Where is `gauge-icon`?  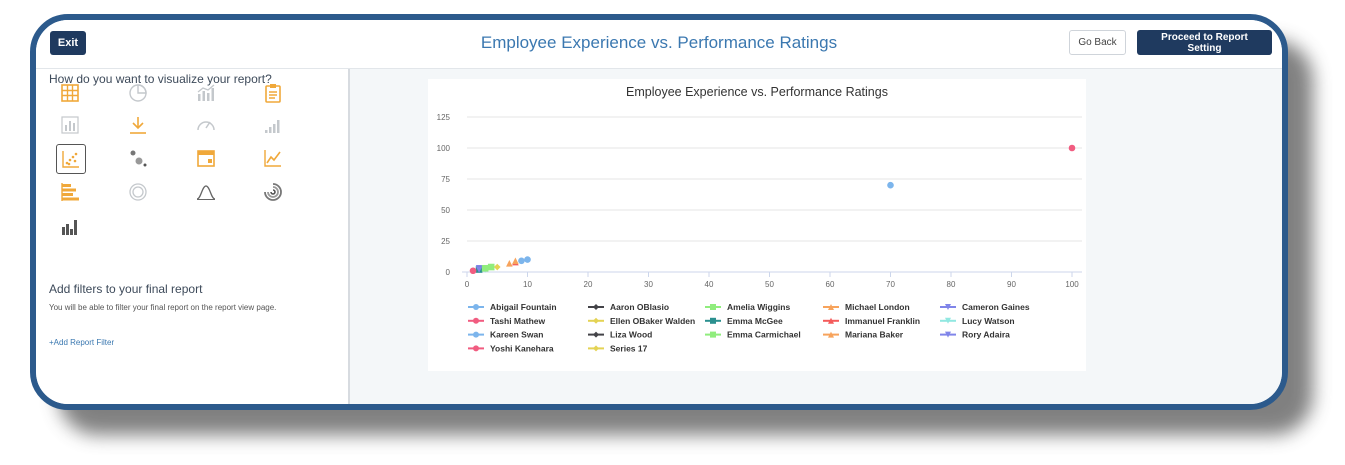
gauge-icon is located at coordinates (206, 125).